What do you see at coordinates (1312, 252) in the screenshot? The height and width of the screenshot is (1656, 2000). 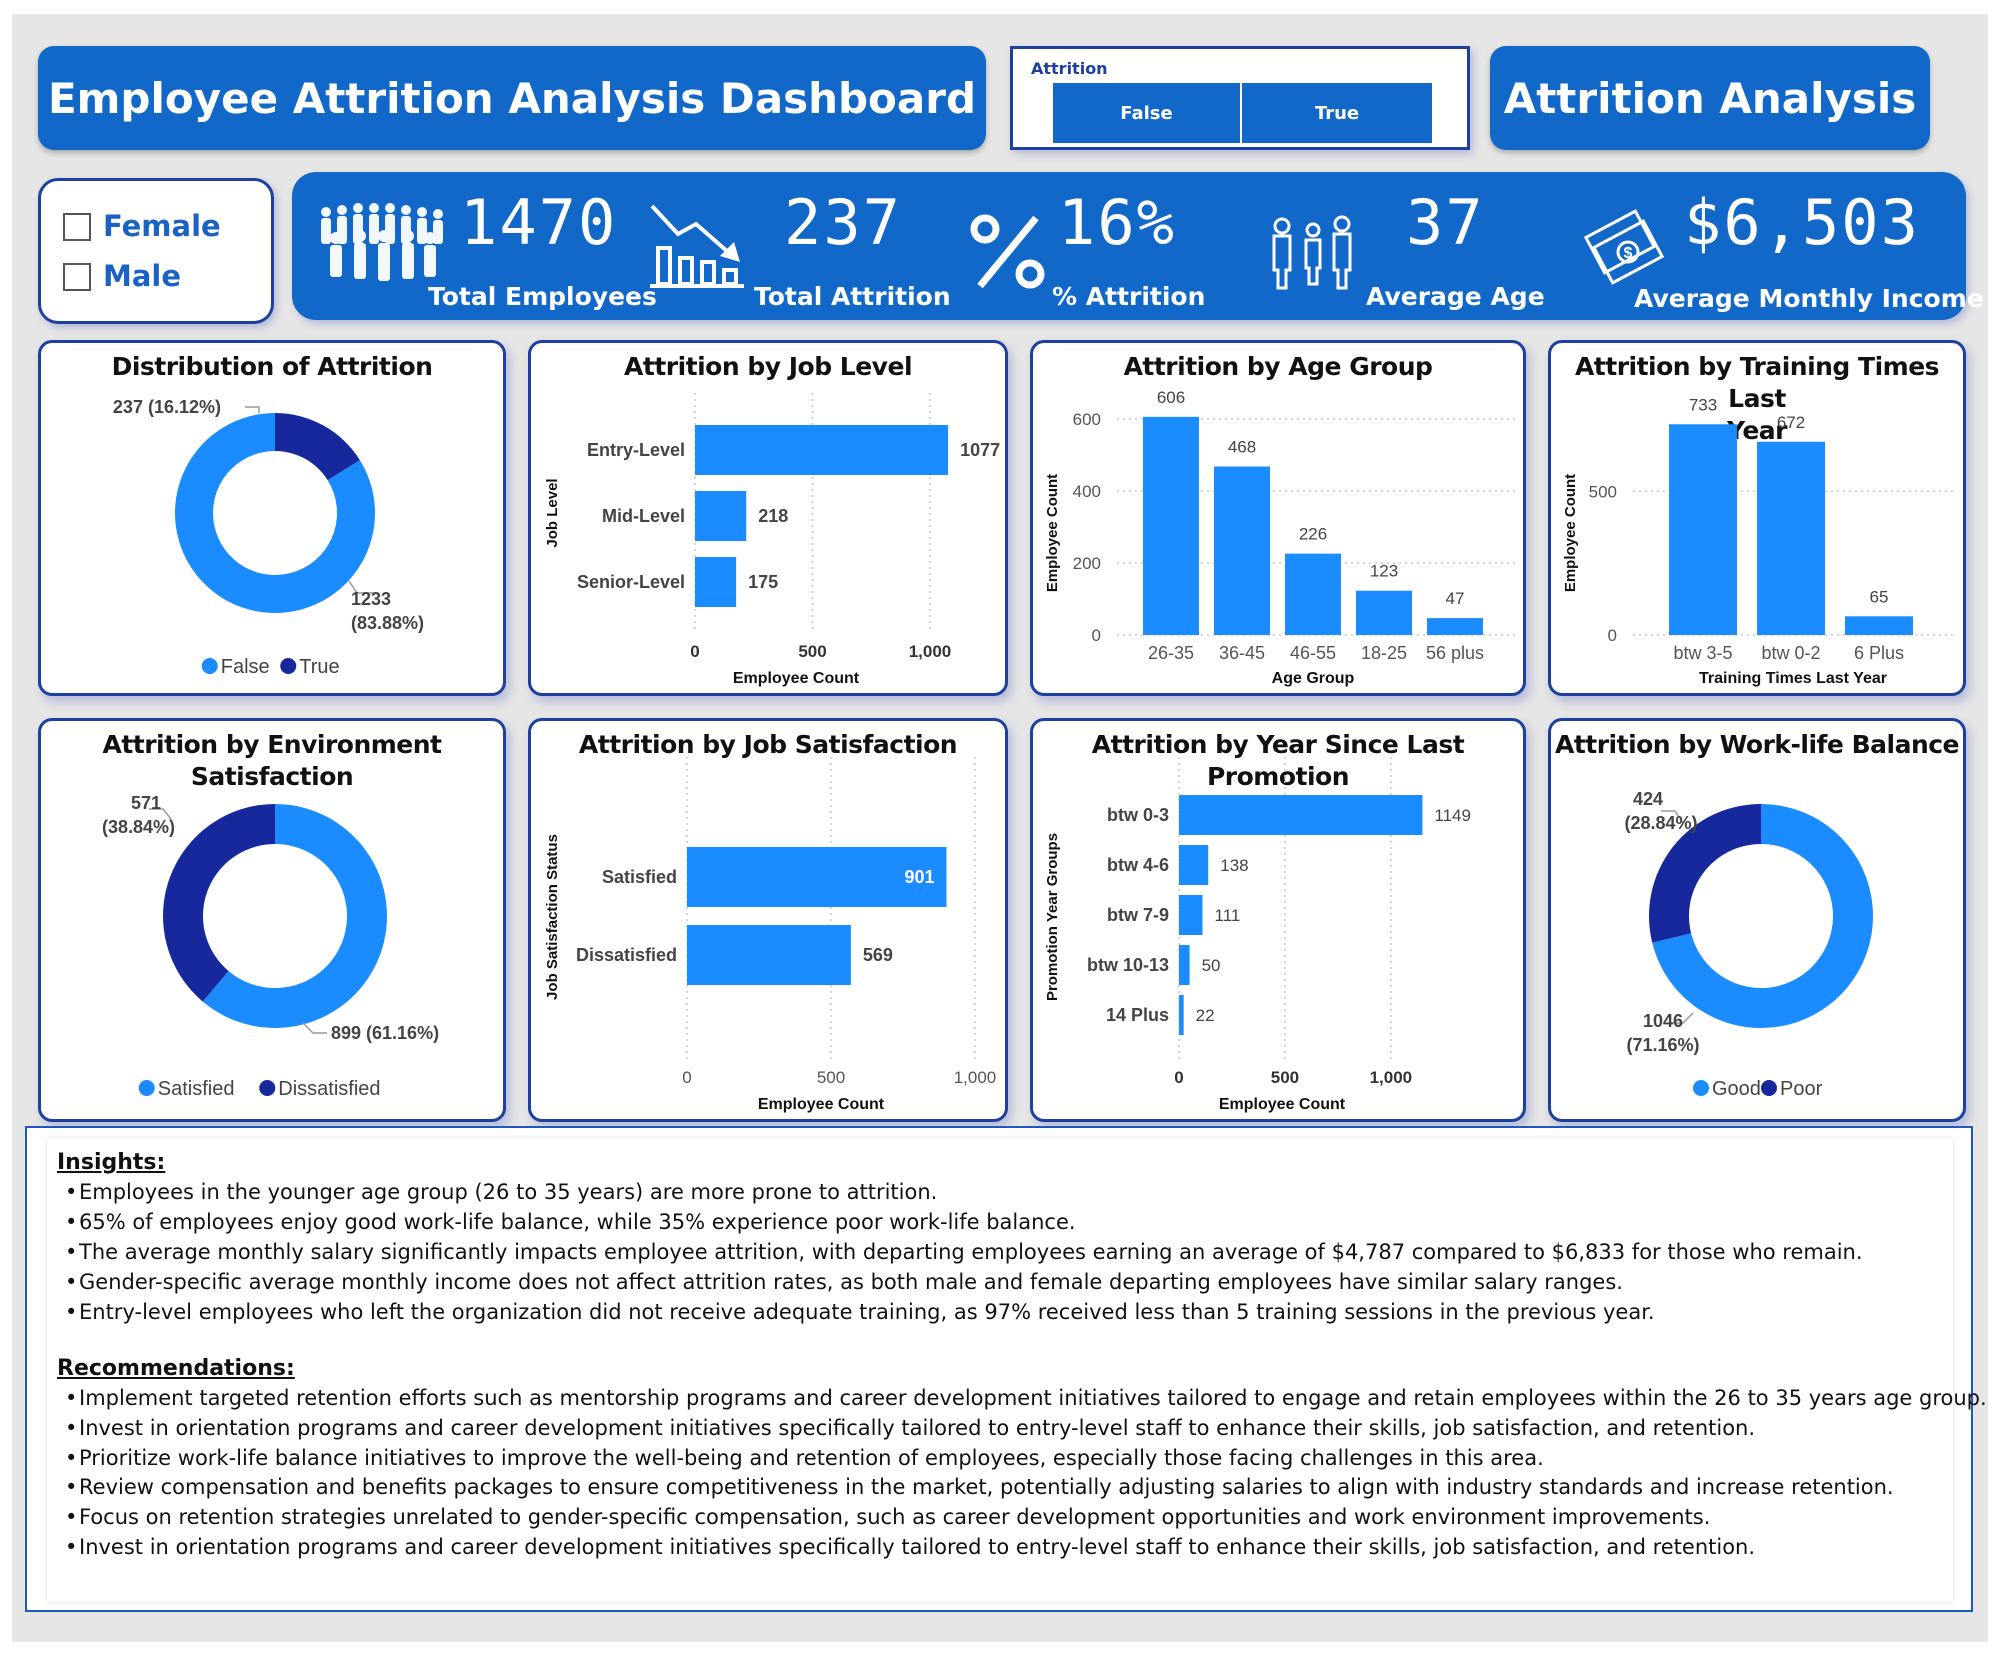 I see `family-icon` at bounding box center [1312, 252].